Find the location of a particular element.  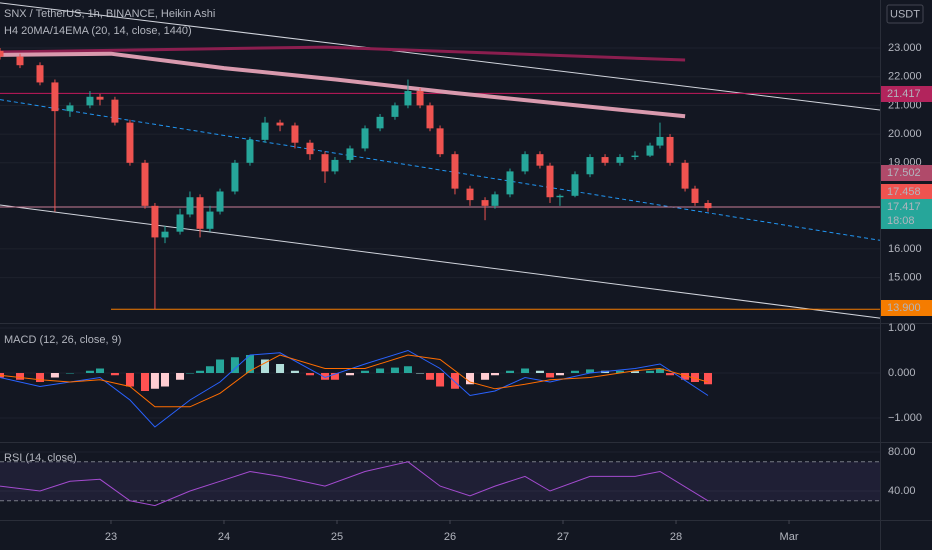

x-tick-label: Mar is located at coordinates (789, 537).